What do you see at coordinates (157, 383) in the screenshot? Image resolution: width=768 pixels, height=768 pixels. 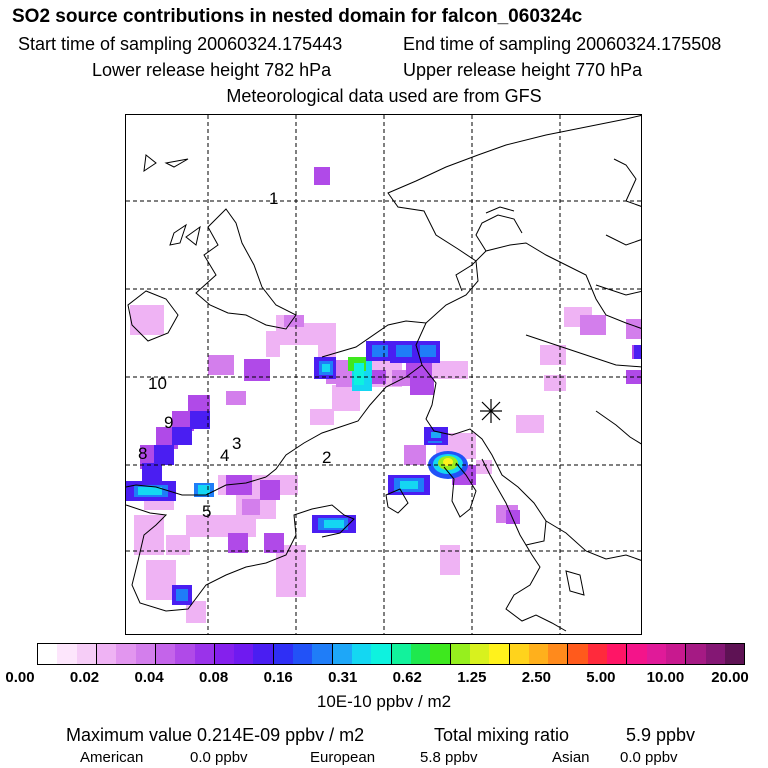 I see `map-label-10: 10` at bounding box center [157, 383].